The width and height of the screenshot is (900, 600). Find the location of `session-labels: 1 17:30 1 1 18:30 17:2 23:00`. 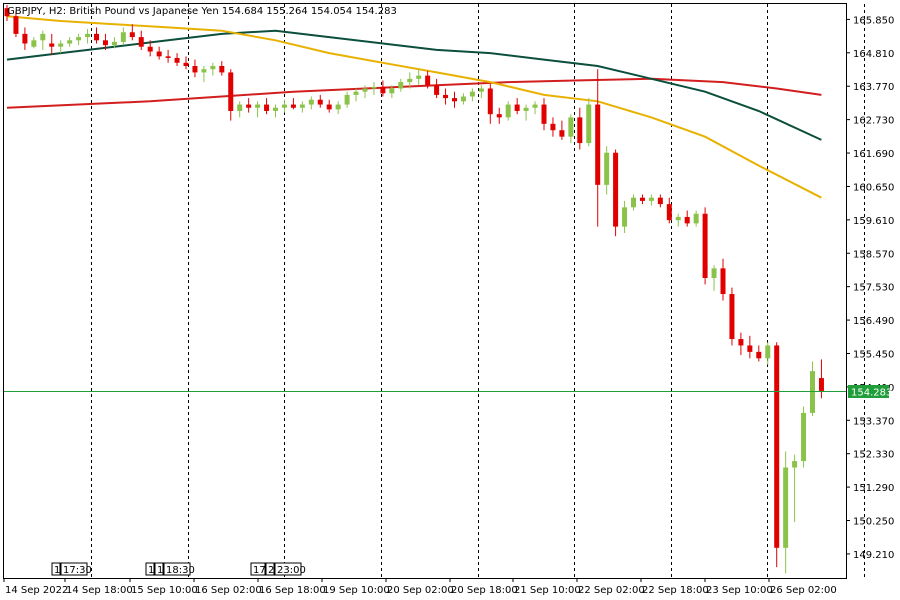

session-labels: 1 17:30 1 1 18:30 17:2 23:00 is located at coordinates (178, 569).